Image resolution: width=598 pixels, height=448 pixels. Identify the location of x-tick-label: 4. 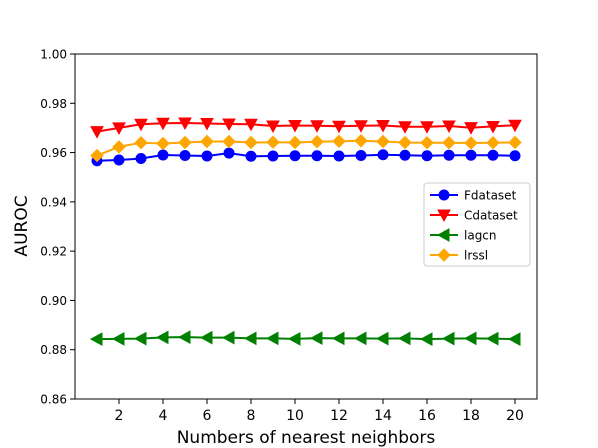
(163, 416).